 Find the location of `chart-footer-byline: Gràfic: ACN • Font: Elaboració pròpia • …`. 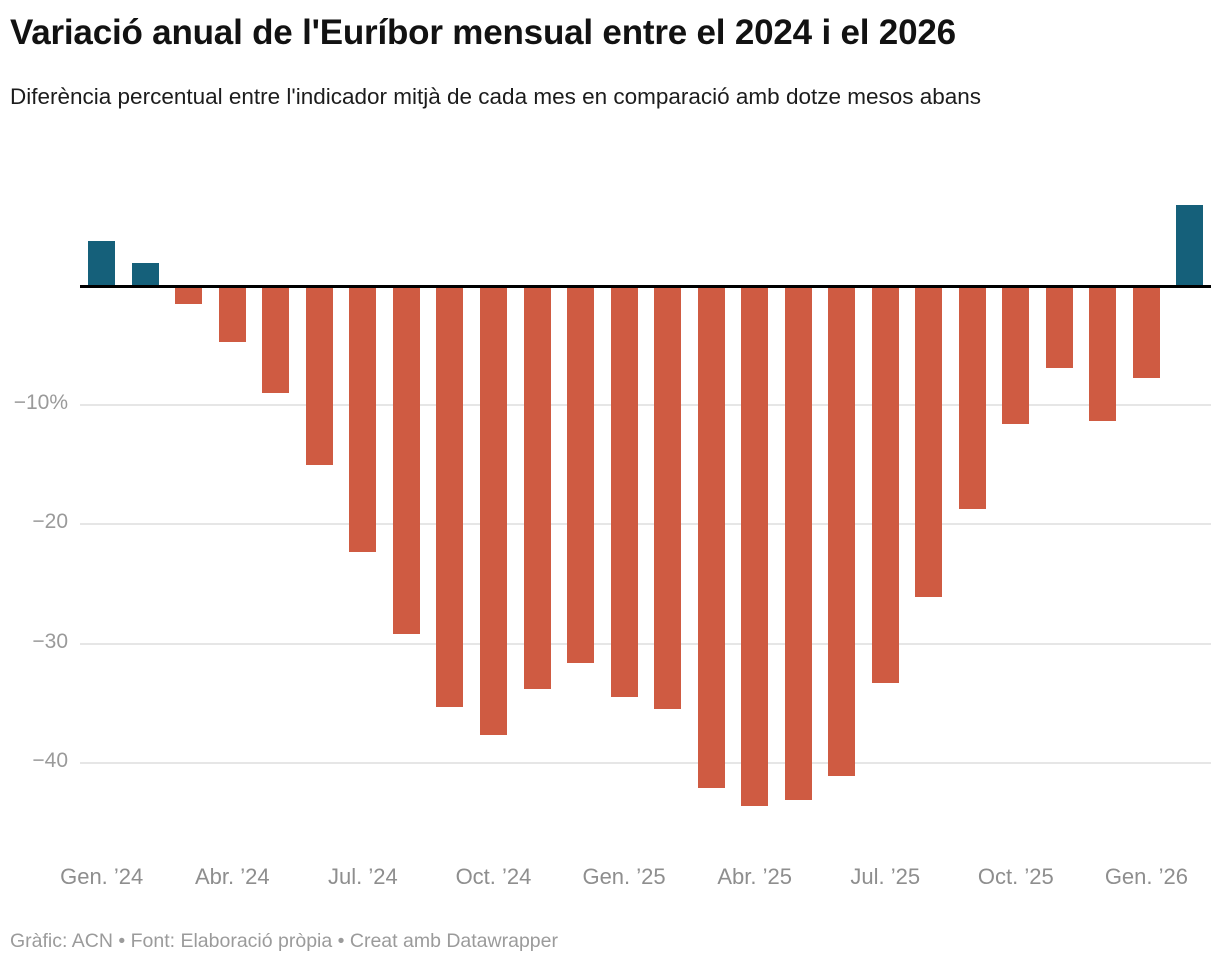

chart-footer-byline: Gràfic: ACN • Font: Elaboració pròpia • … is located at coordinates (284, 941).